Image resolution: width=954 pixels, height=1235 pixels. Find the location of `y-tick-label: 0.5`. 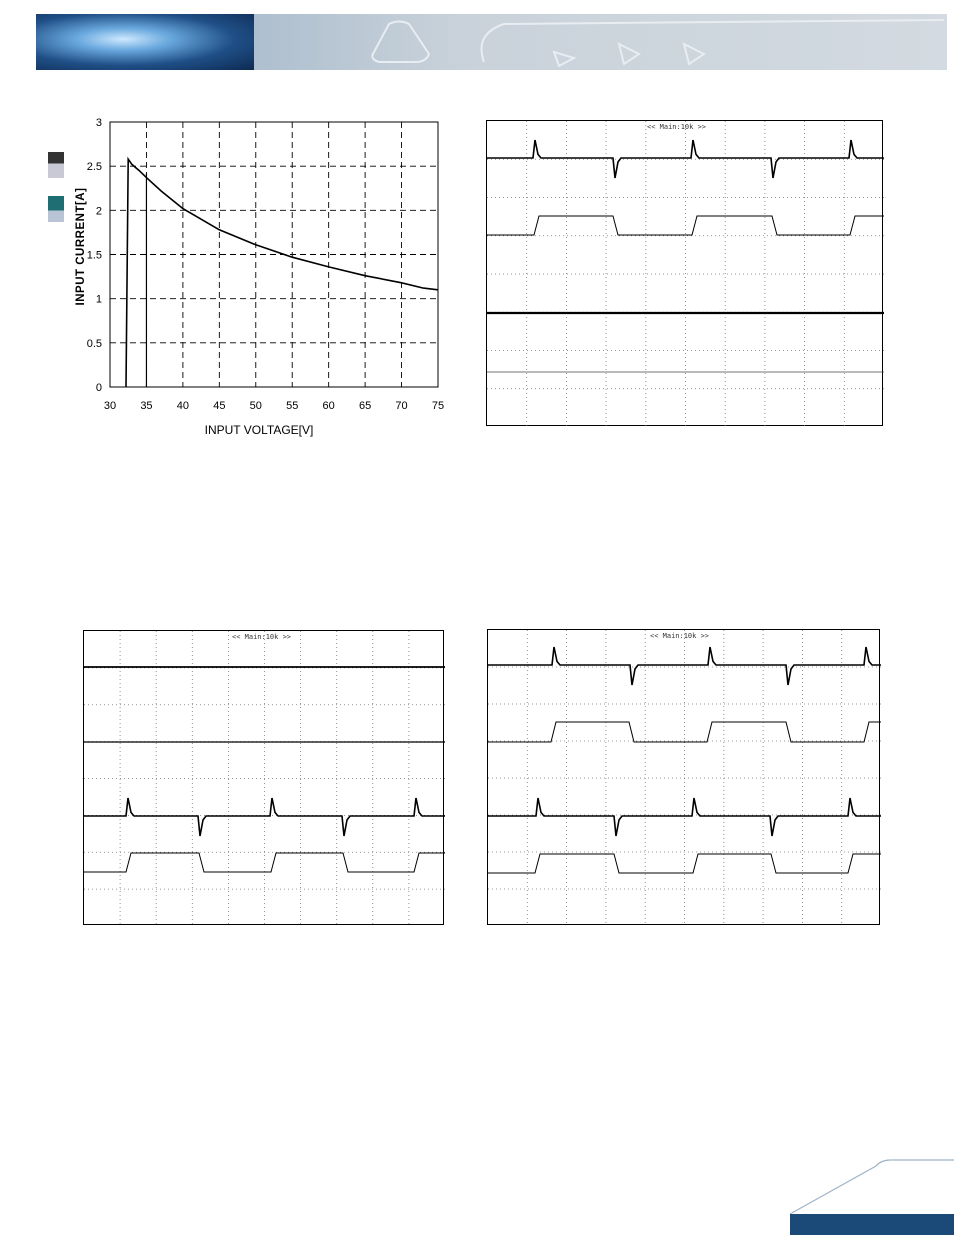

y-tick-label: 0.5 is located at coordinates (94, 344).